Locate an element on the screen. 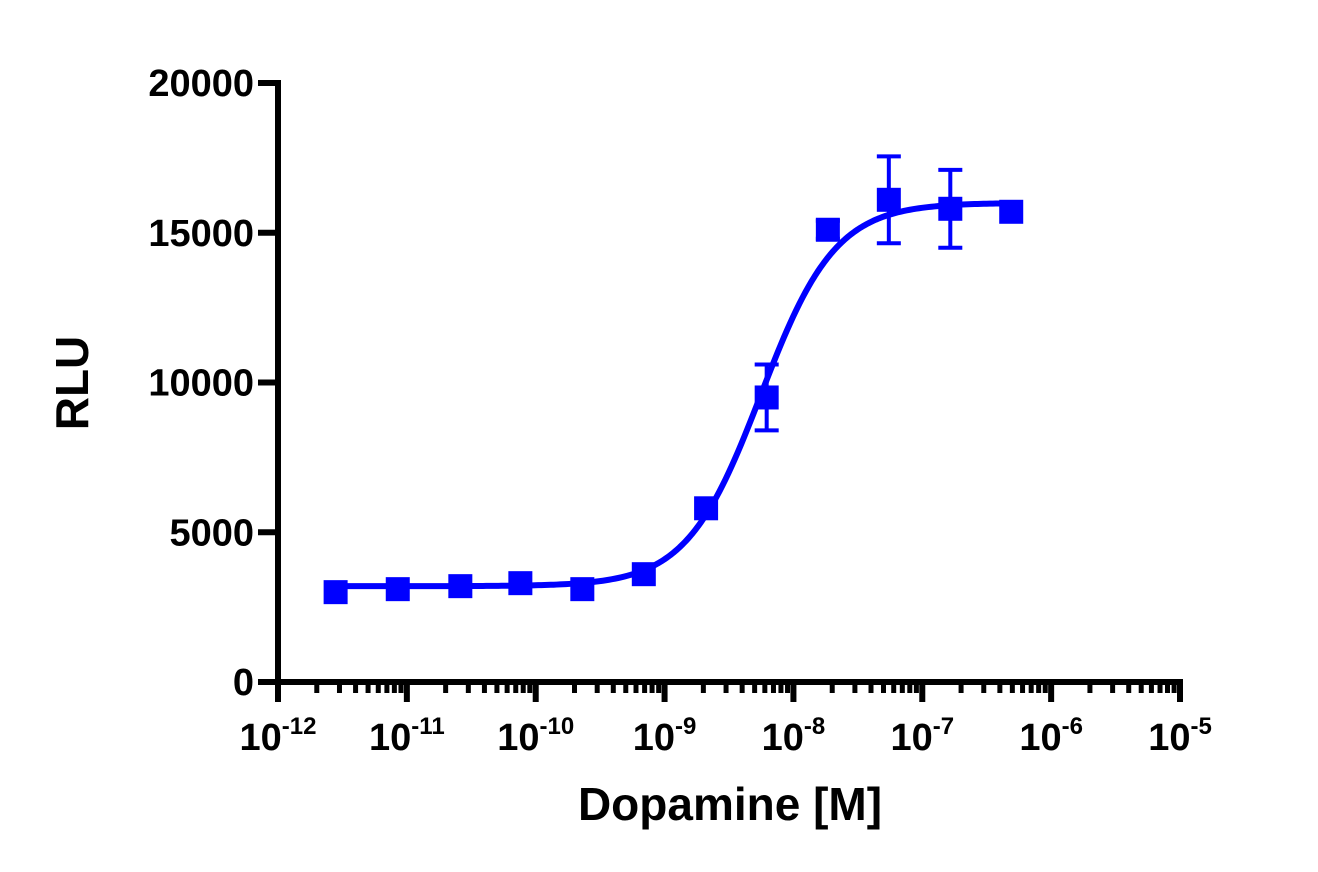 The image size is (1318, 872). x-tick-label: 10⁻⁵ is located at coordinates (1180, 736).